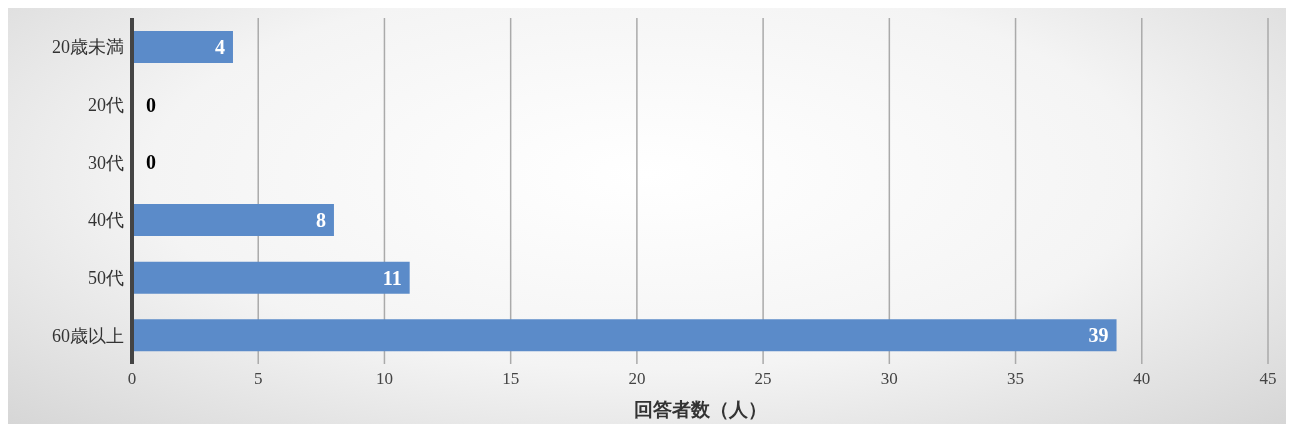 Image resolution: width=1294 pixels, height=432 pixels. I want to click on x-tick-label: 20, so click(637, 379).